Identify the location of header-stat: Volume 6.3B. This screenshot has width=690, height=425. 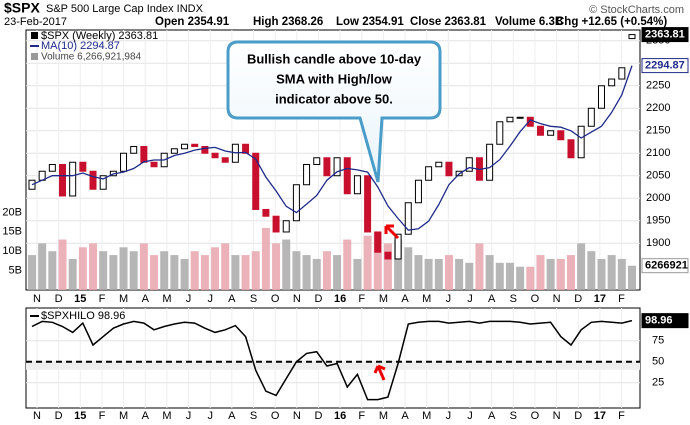
(529, 22).